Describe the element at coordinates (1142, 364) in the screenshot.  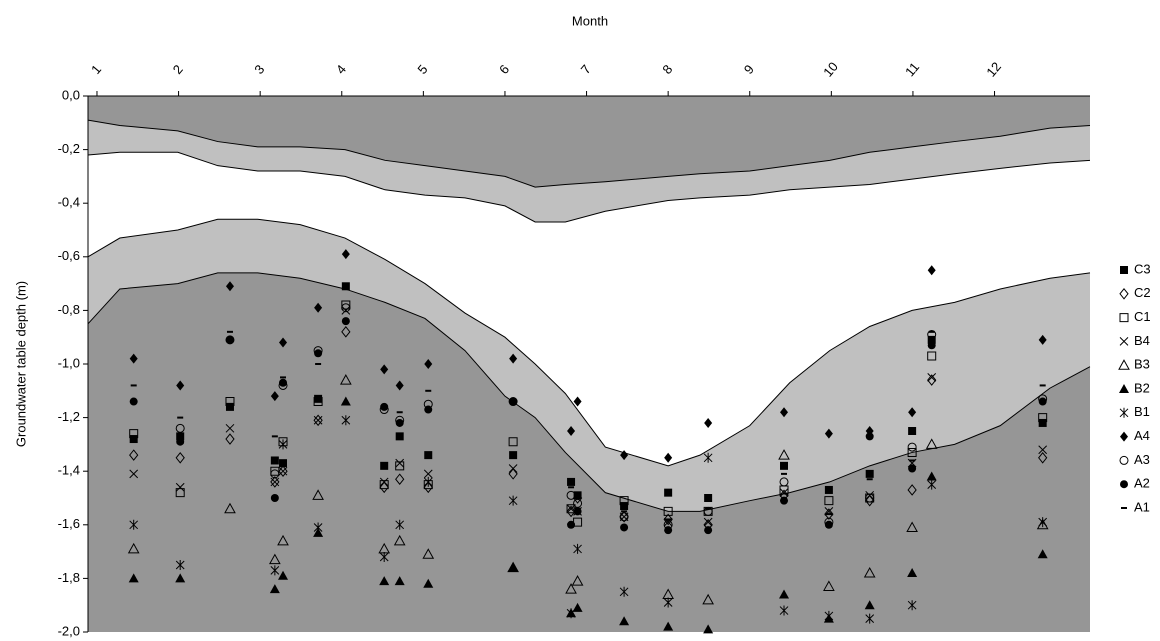
I see `legend-label: B3` at that location.